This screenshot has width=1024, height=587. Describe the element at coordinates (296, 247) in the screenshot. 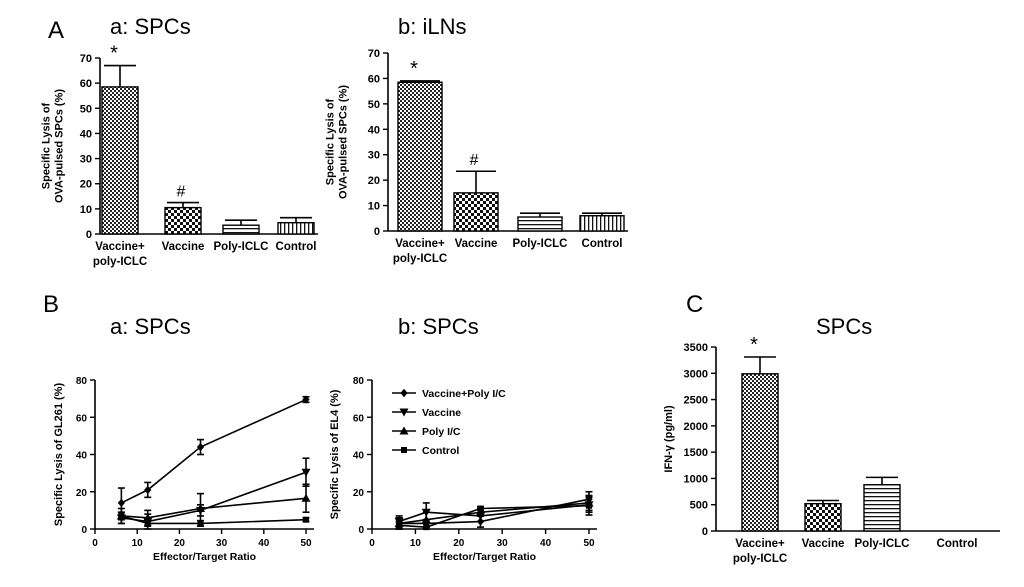

I see `chart-aa-category-label: Control` at that location.